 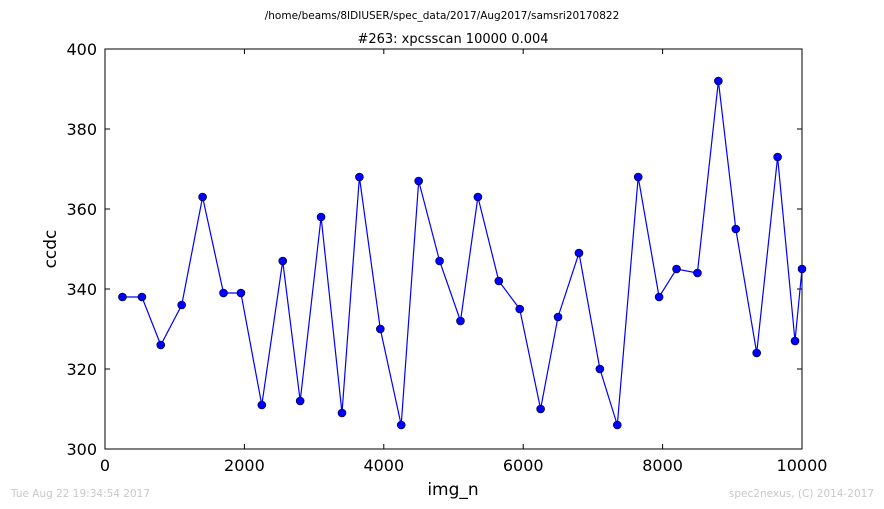 What do you see at coordinates (802, 465) in the screenshot?
I see `x-tick-label: 10000` at bounding box center [802, 465].